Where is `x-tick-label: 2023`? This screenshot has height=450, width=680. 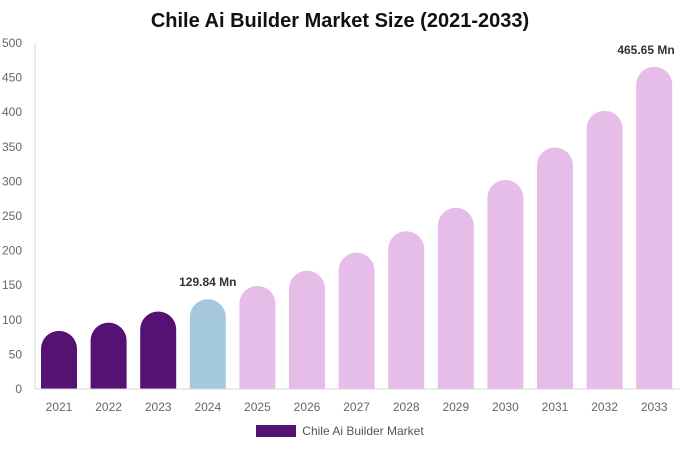
x-tick-label: 2023 is located at coordinates (158, 407).